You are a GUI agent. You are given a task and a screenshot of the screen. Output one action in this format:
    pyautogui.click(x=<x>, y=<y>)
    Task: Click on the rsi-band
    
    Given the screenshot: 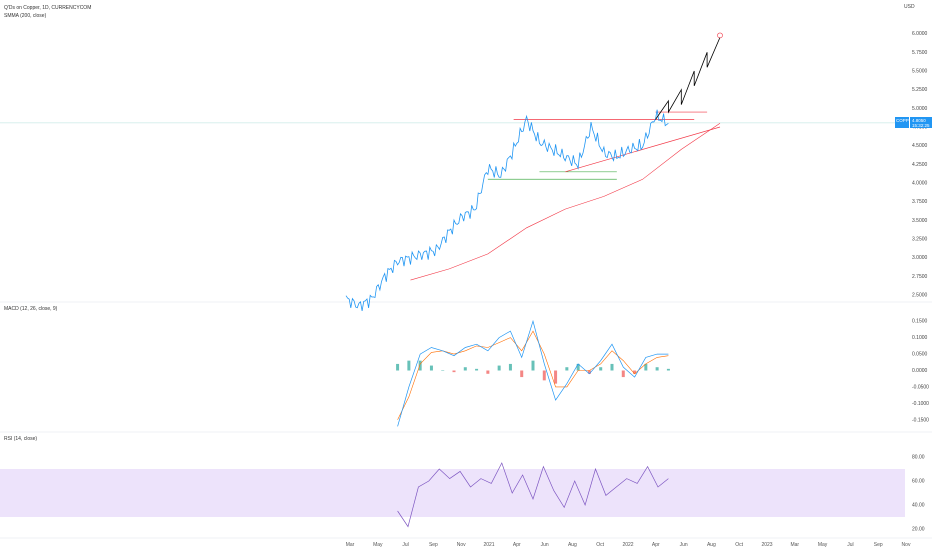 What is the action you would take?
    pyautogui.click(x=452, y=493)
    